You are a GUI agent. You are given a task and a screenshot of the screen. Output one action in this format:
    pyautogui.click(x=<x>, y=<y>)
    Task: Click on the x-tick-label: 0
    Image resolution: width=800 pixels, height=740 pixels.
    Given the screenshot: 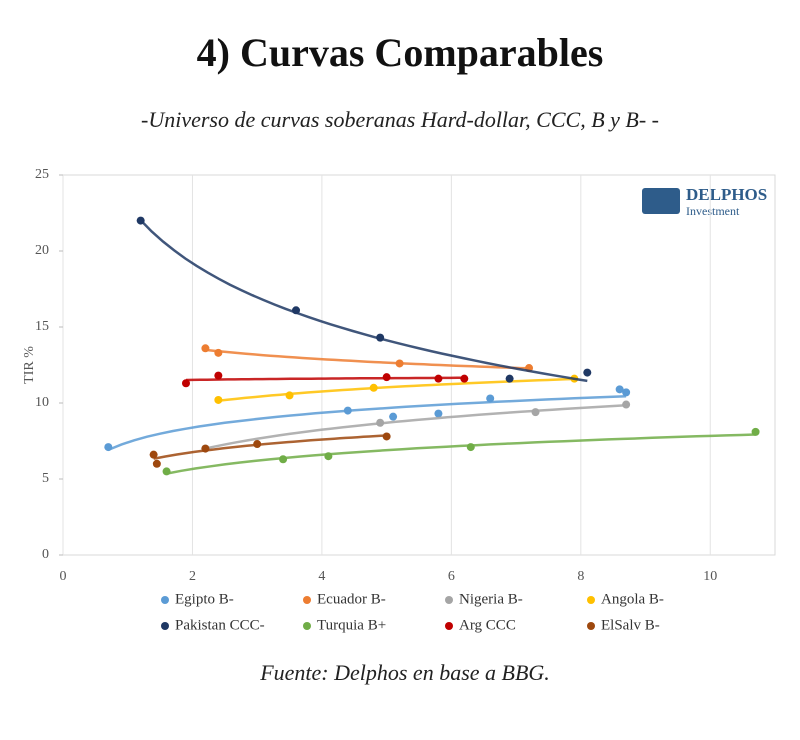 What is the action you would take?
    pyautogui.click(x=63, y=576)
    